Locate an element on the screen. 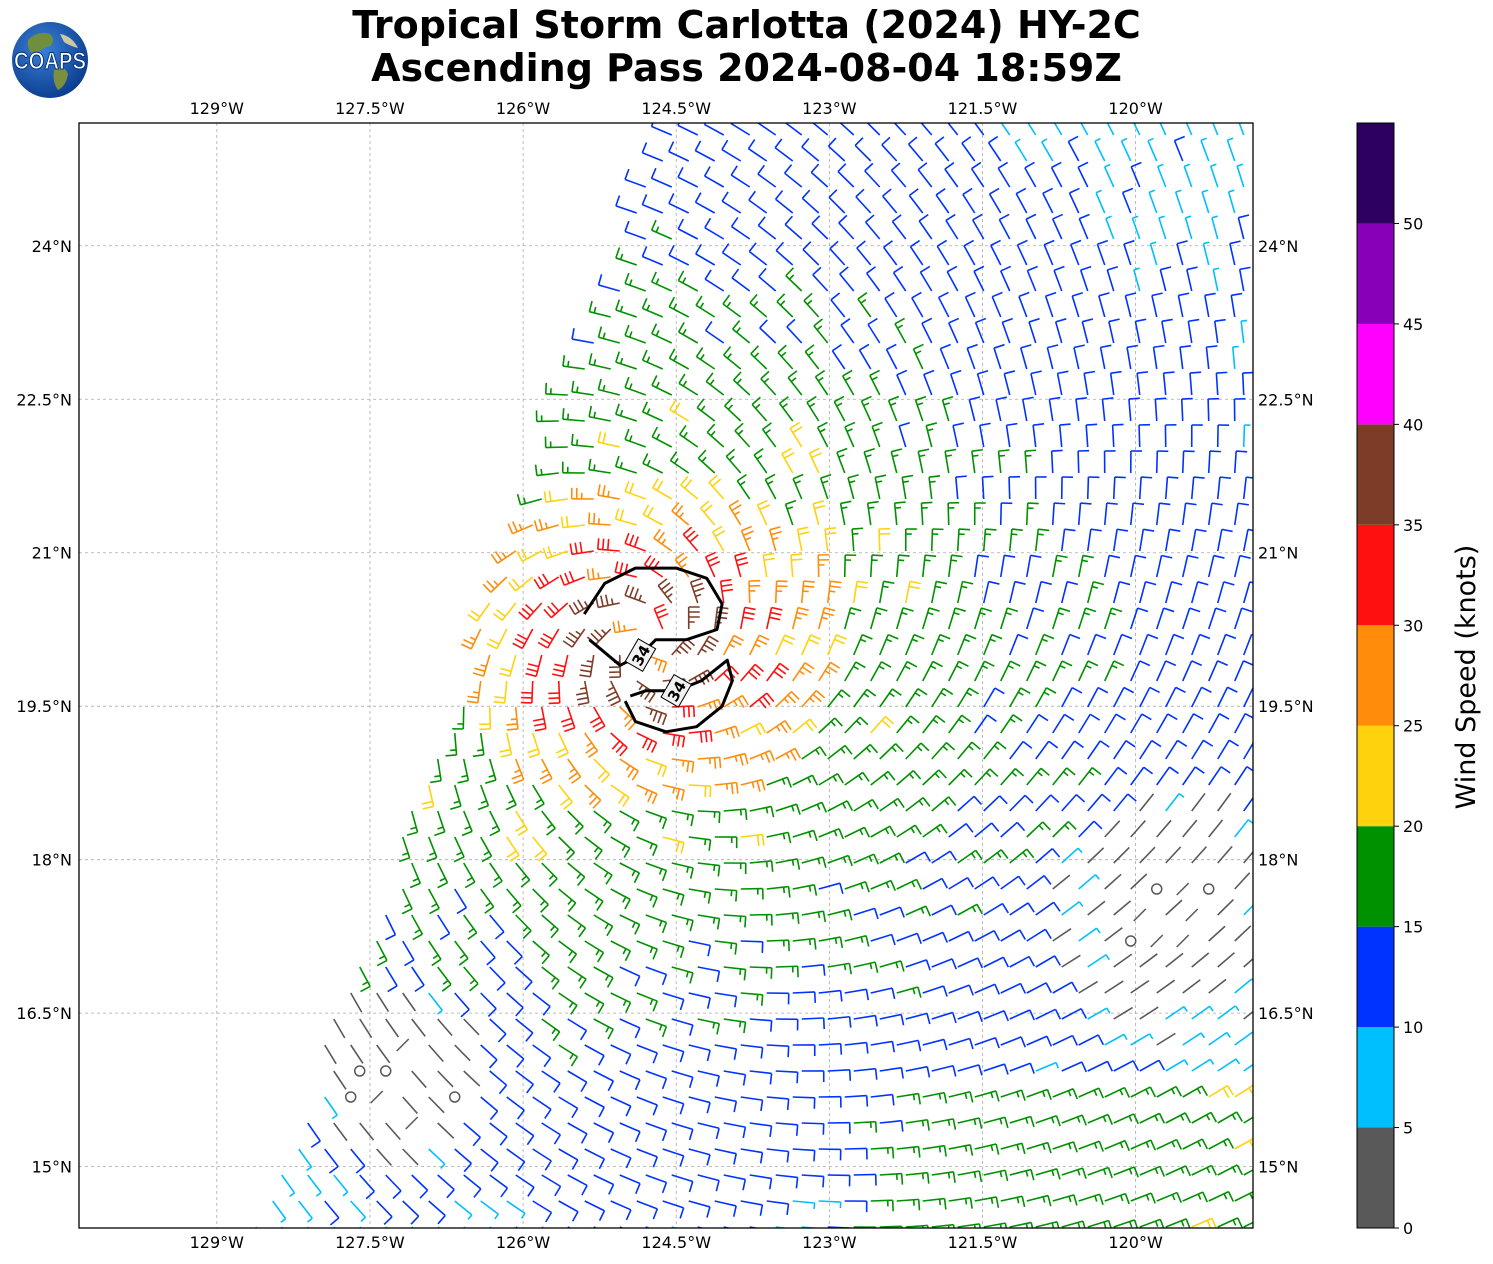  lat-tick-label-right: 16.5°N is located at coordinates (1286, 1013).